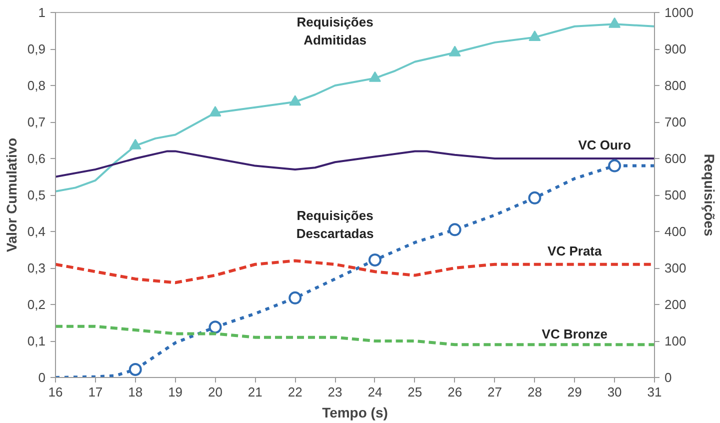  What do you see at coordinates (295, 392) in the screenshot?
I see `x-tick-label: 22` at bounding box center [295, 392].